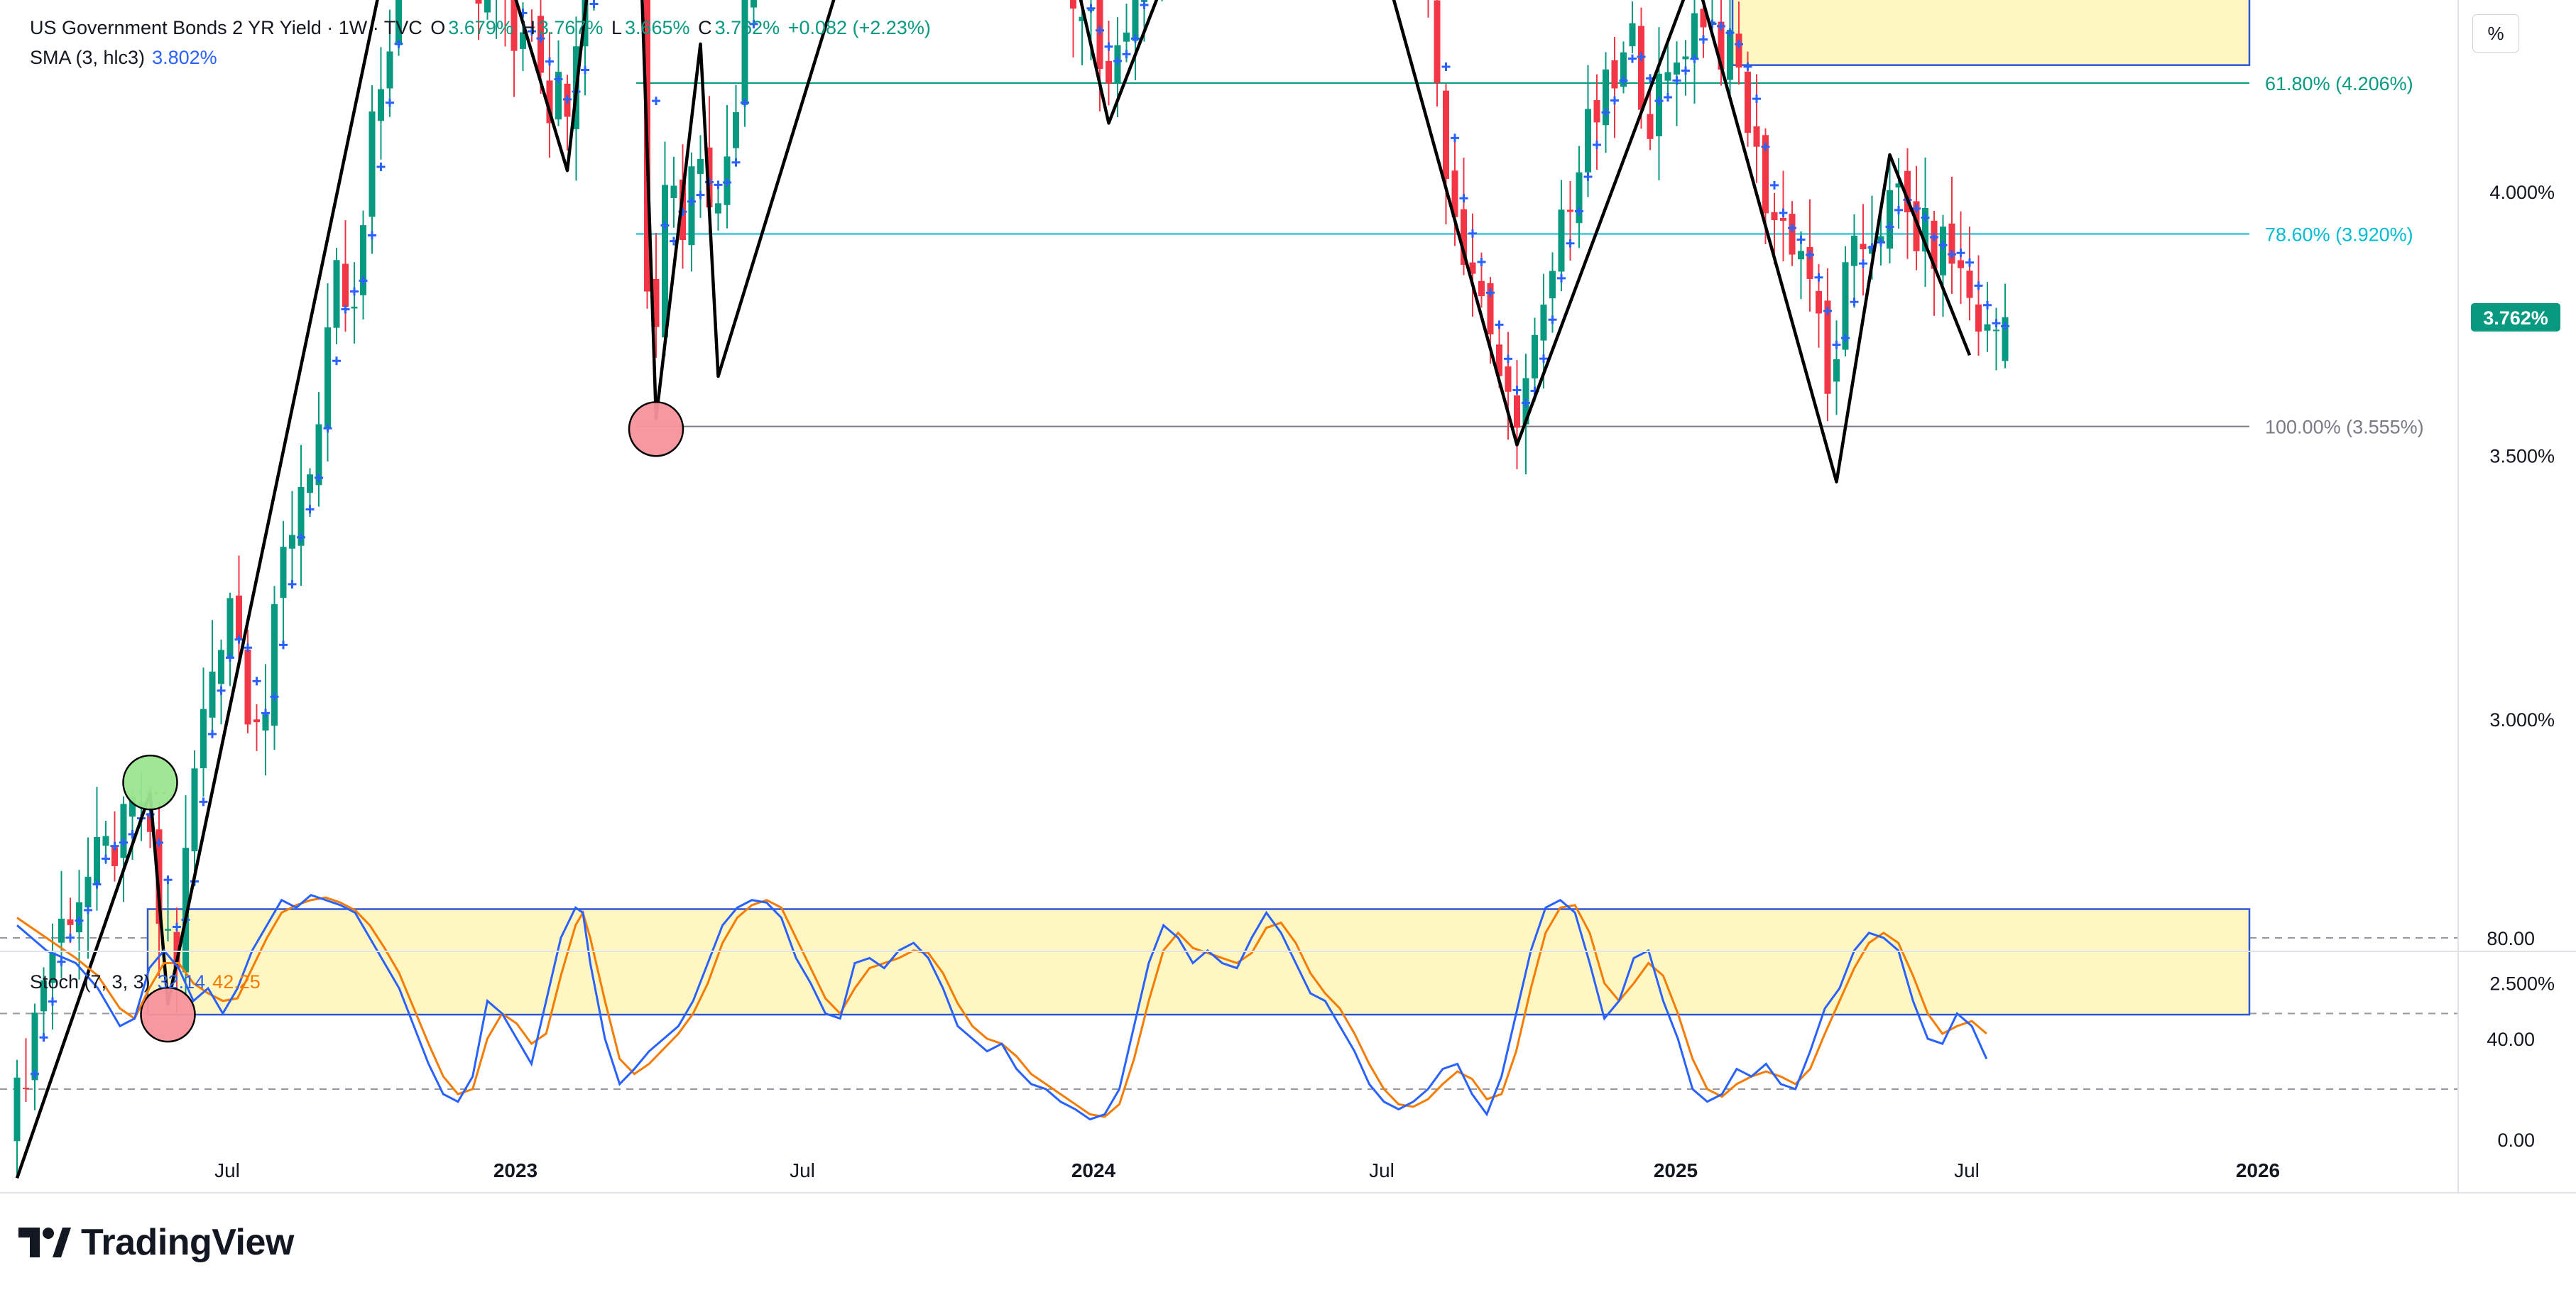  What do you see at coordinates (2495, 33) in the screenshot?
I see `percent-scale-button: %` at bounding box center [2495, 33].